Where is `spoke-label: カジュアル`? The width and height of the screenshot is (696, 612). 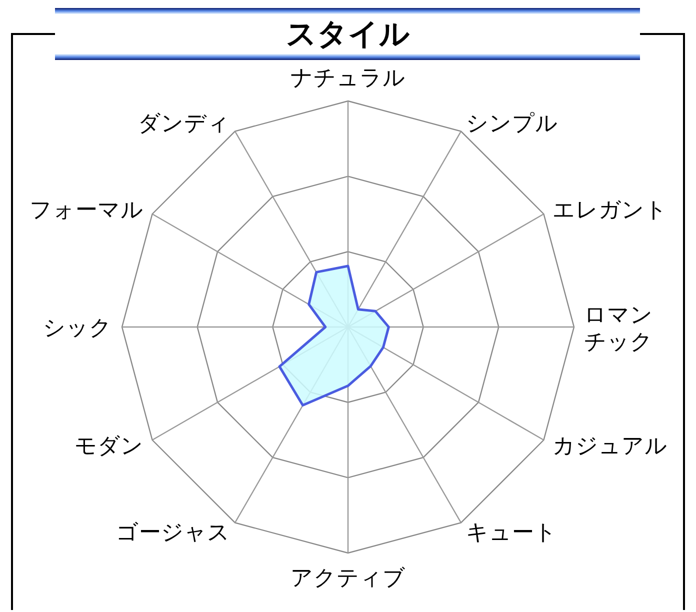
spoke-label: カジュアル is located at coordinates (610, 446).